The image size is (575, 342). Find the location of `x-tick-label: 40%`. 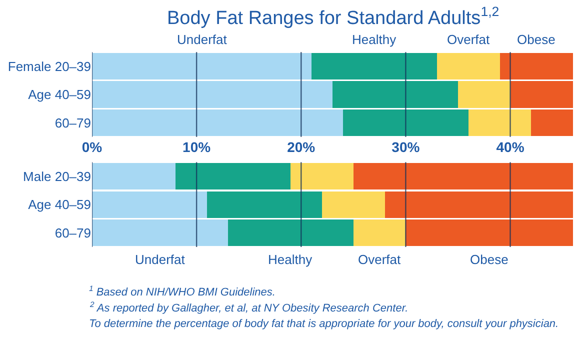

x-tick-label: 40% is located at coordinates (510, 146).